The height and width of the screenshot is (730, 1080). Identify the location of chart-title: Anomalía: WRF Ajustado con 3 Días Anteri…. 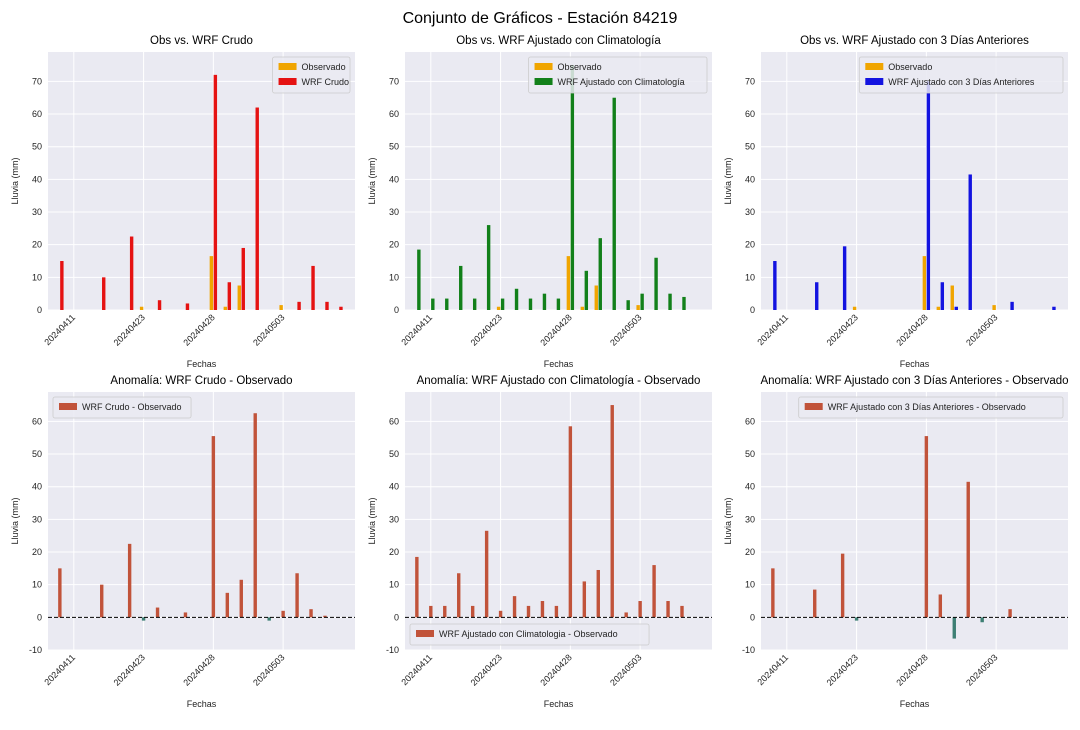
(914, 381).